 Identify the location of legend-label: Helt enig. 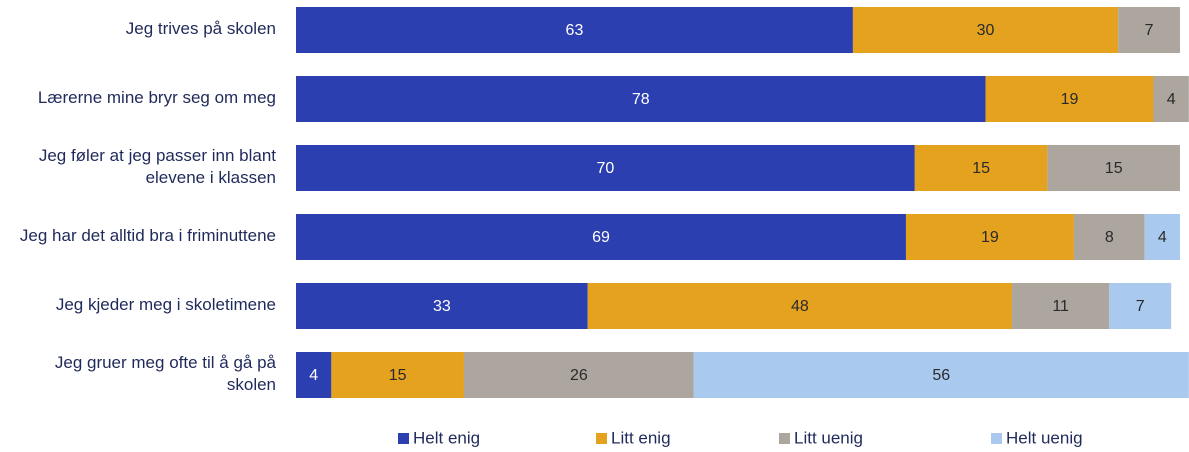
(446, 437).